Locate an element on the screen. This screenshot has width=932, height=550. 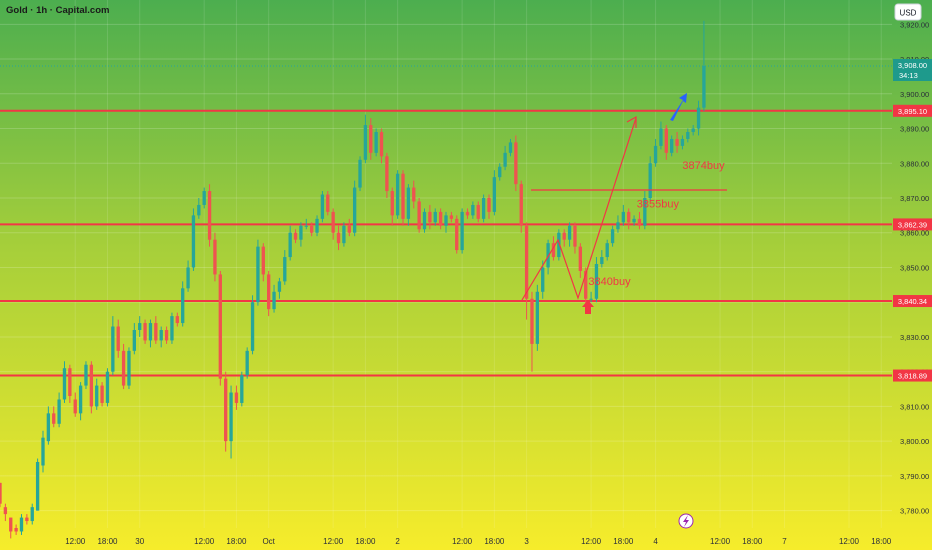
price-tick-label: 3,830.00 is located at coordinates (914, 337).